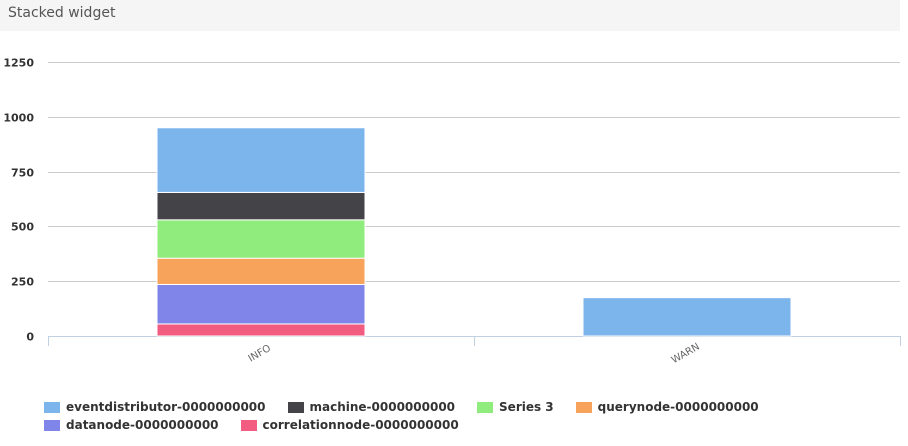 The image size is (908, 446). I want to click on legend-label: querynode-0000000000, so click(678, 407).